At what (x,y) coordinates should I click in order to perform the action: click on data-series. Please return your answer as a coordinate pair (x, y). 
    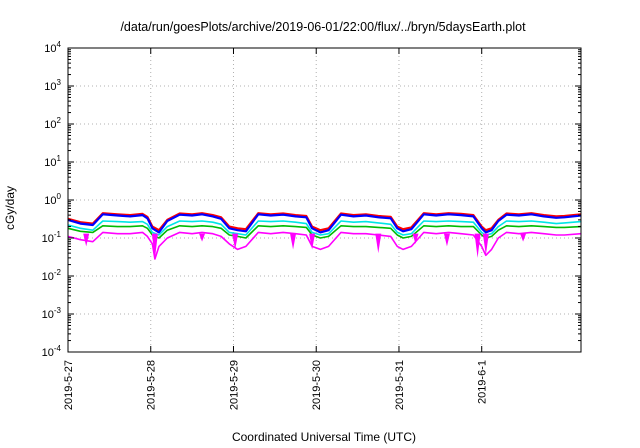
    Looking at the image, I should click on (324, 236).